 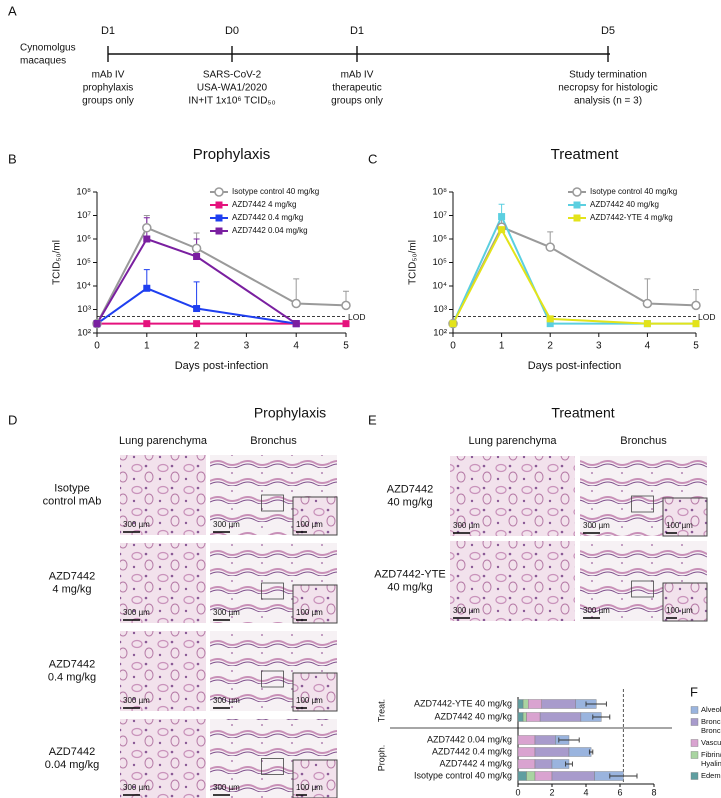 What do you see at coordinates (232, 88) in the screenshot?
I see `timeline-note: USA-WA1/2020` at bounding box center [232, 88].